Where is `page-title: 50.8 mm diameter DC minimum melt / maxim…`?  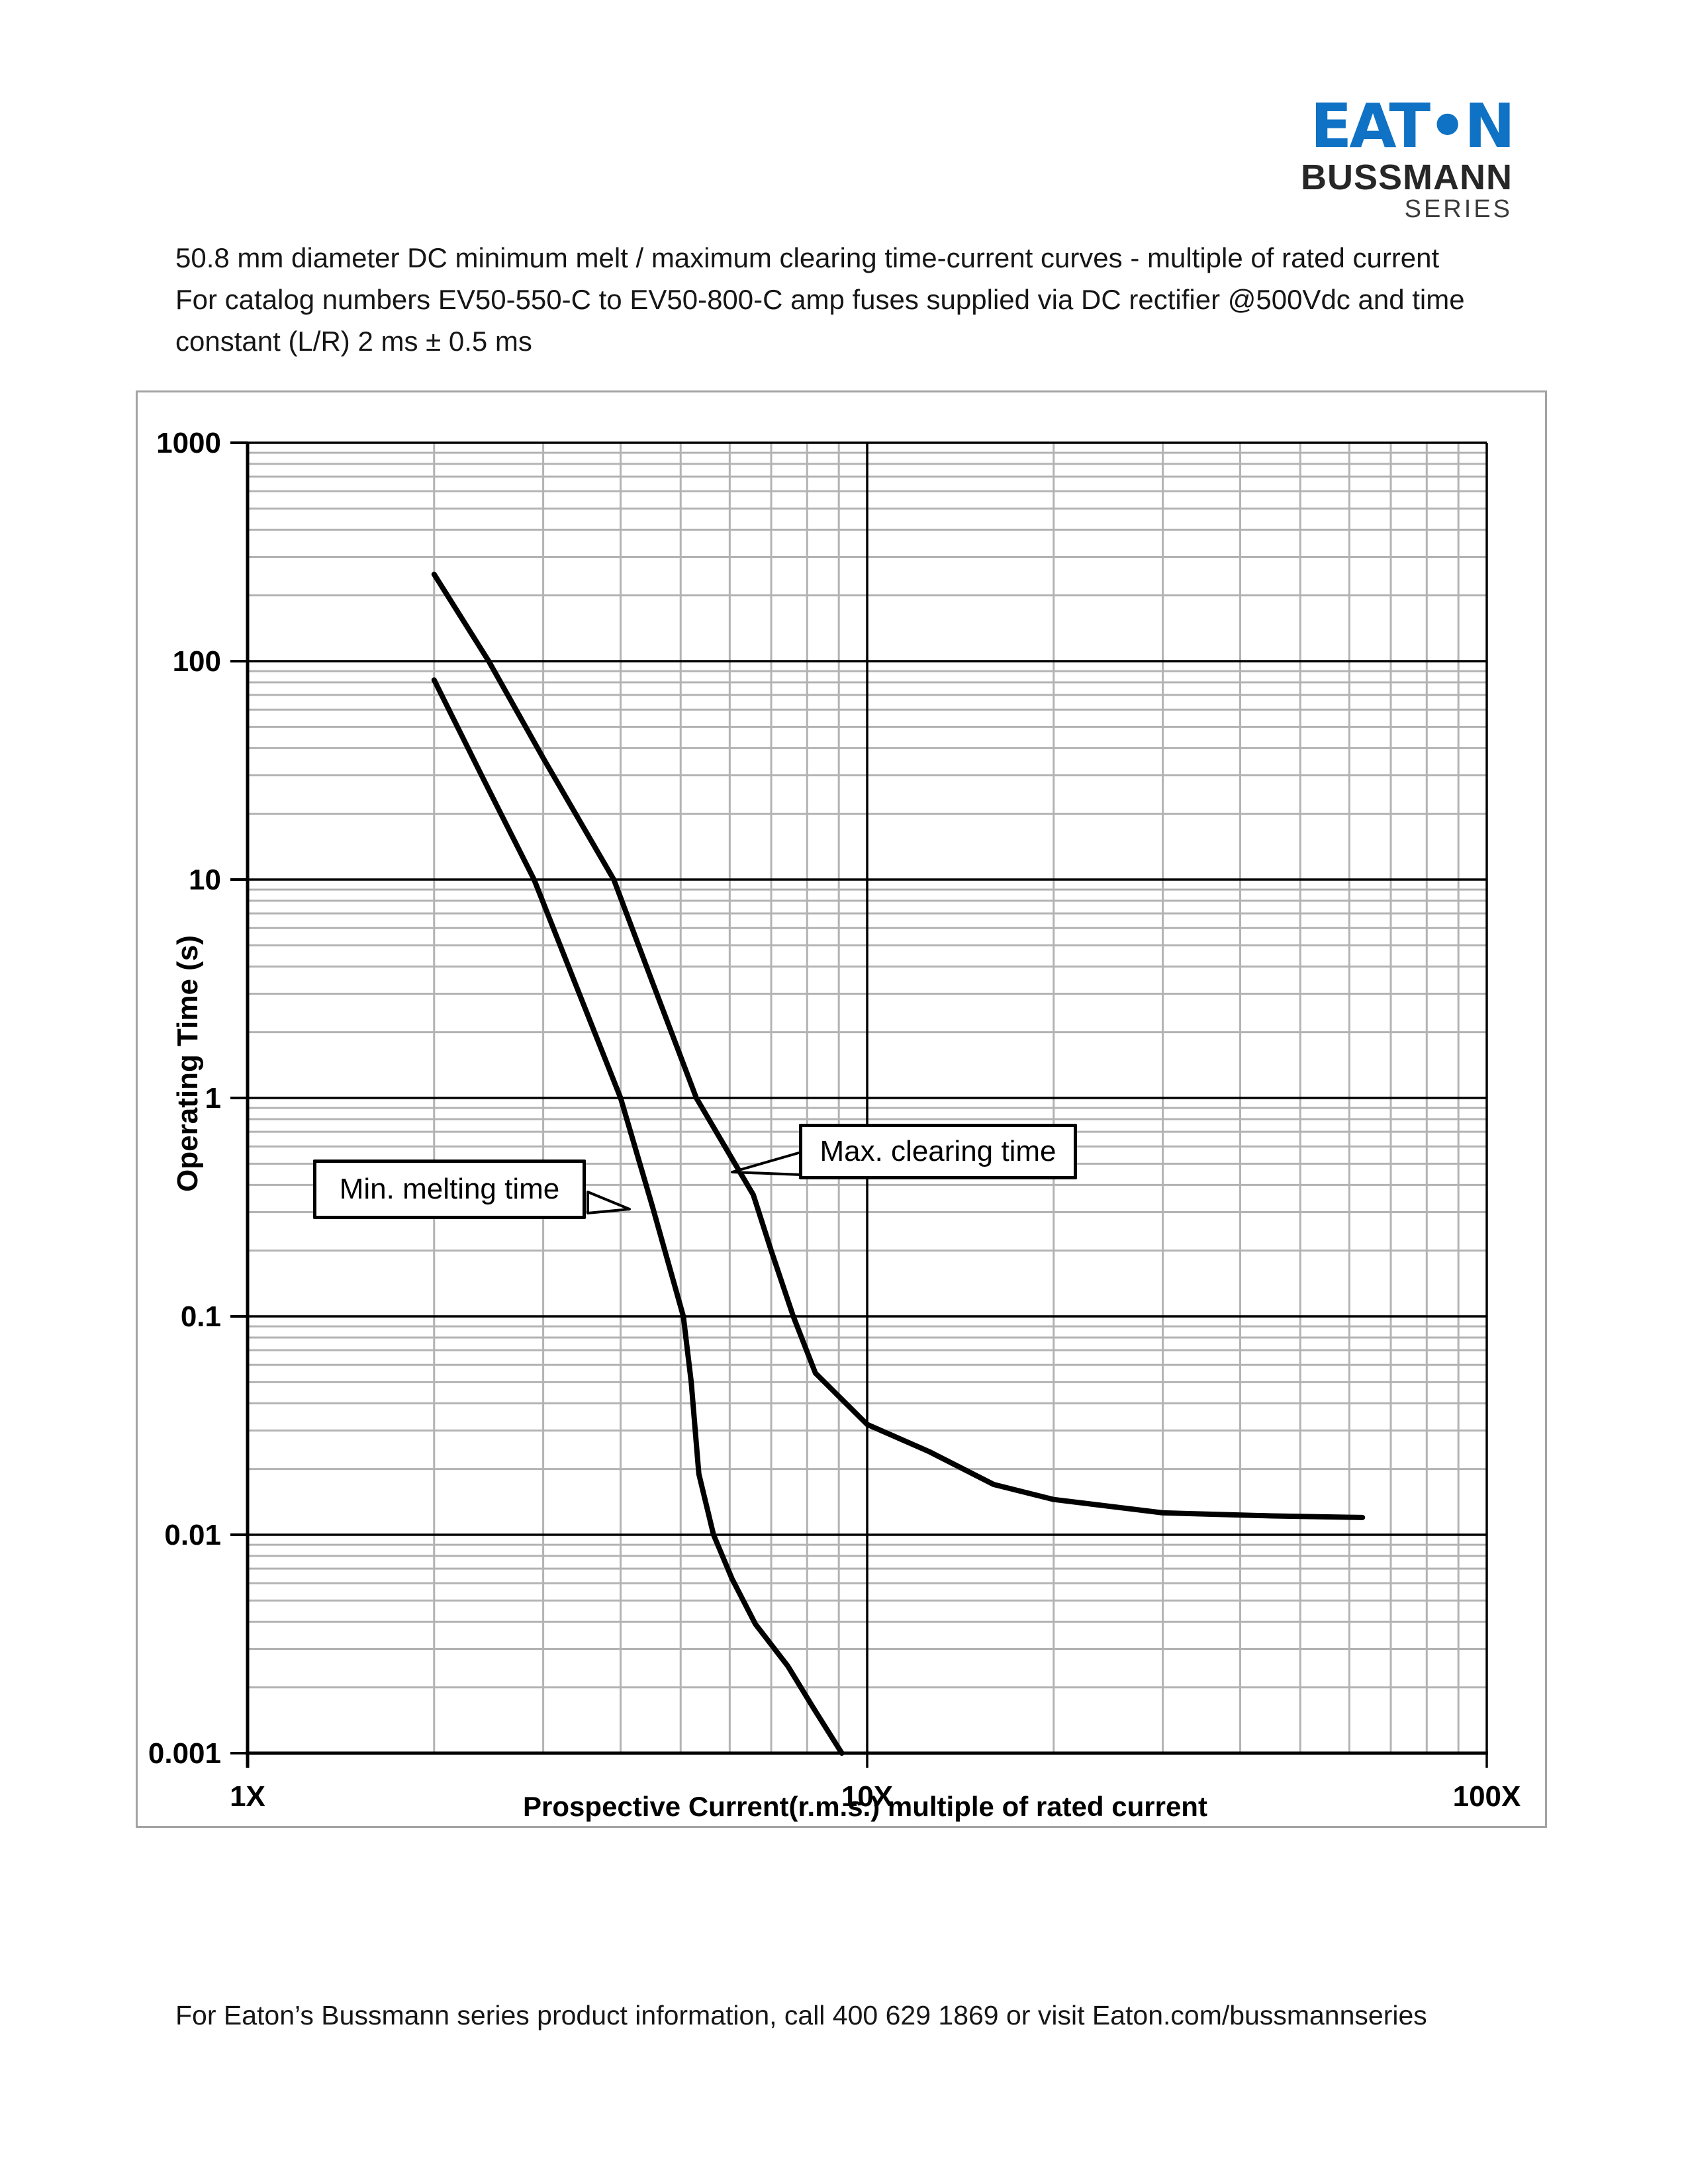 page-title: 50.8 mm diameter DC minimum melt / maxim… is located at coordinates (820, 299).